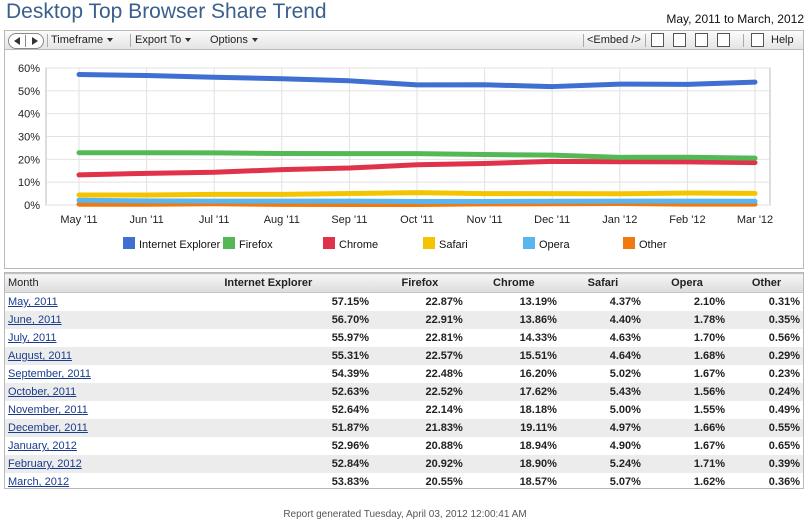 Image resolution: width=810 pixels, height=525 pixels. Describe the element at coordinates (35, 41) in the screenshot. I see `next-arrow-icon` at that location.